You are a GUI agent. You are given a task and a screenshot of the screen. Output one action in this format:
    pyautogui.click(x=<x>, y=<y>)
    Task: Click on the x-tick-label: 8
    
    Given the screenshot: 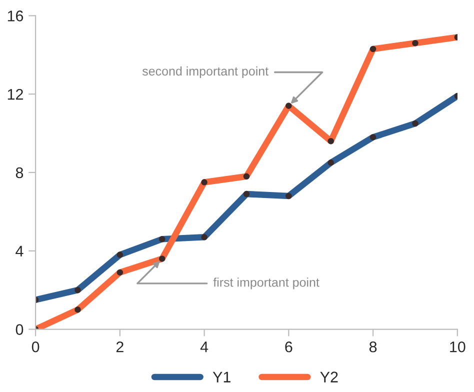 What is the action you would take?
    pyautogui.click(x=373, y=346)
    